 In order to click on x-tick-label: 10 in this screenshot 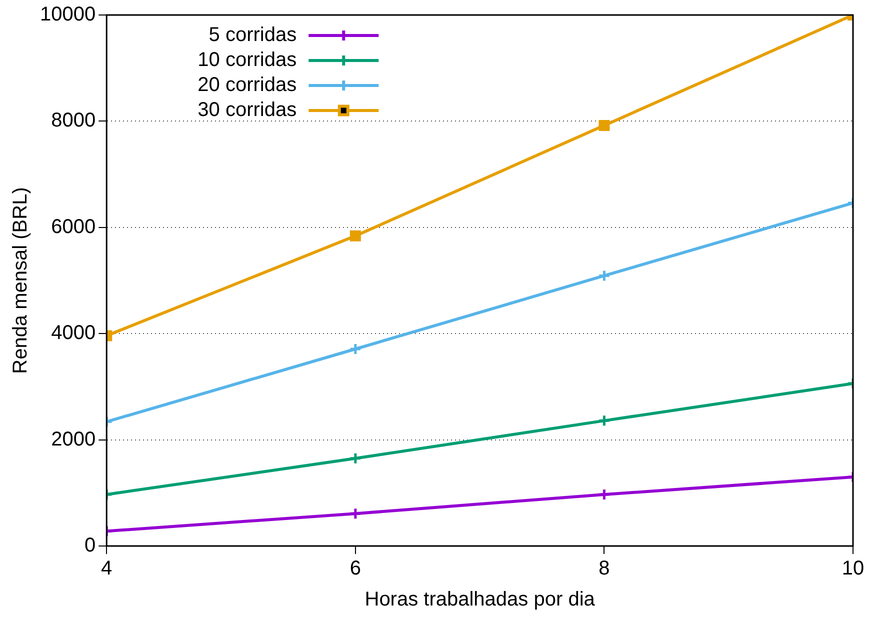, I will do `click(853, 569)`.